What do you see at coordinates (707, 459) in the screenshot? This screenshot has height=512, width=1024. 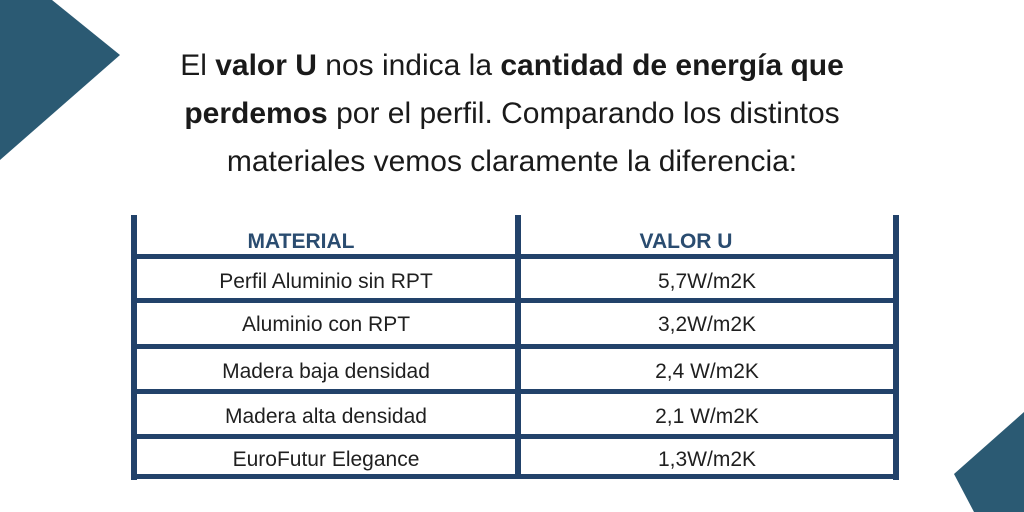 I see `table-row-valor: 1,3W/m2K` at bounding box center [707, 459].